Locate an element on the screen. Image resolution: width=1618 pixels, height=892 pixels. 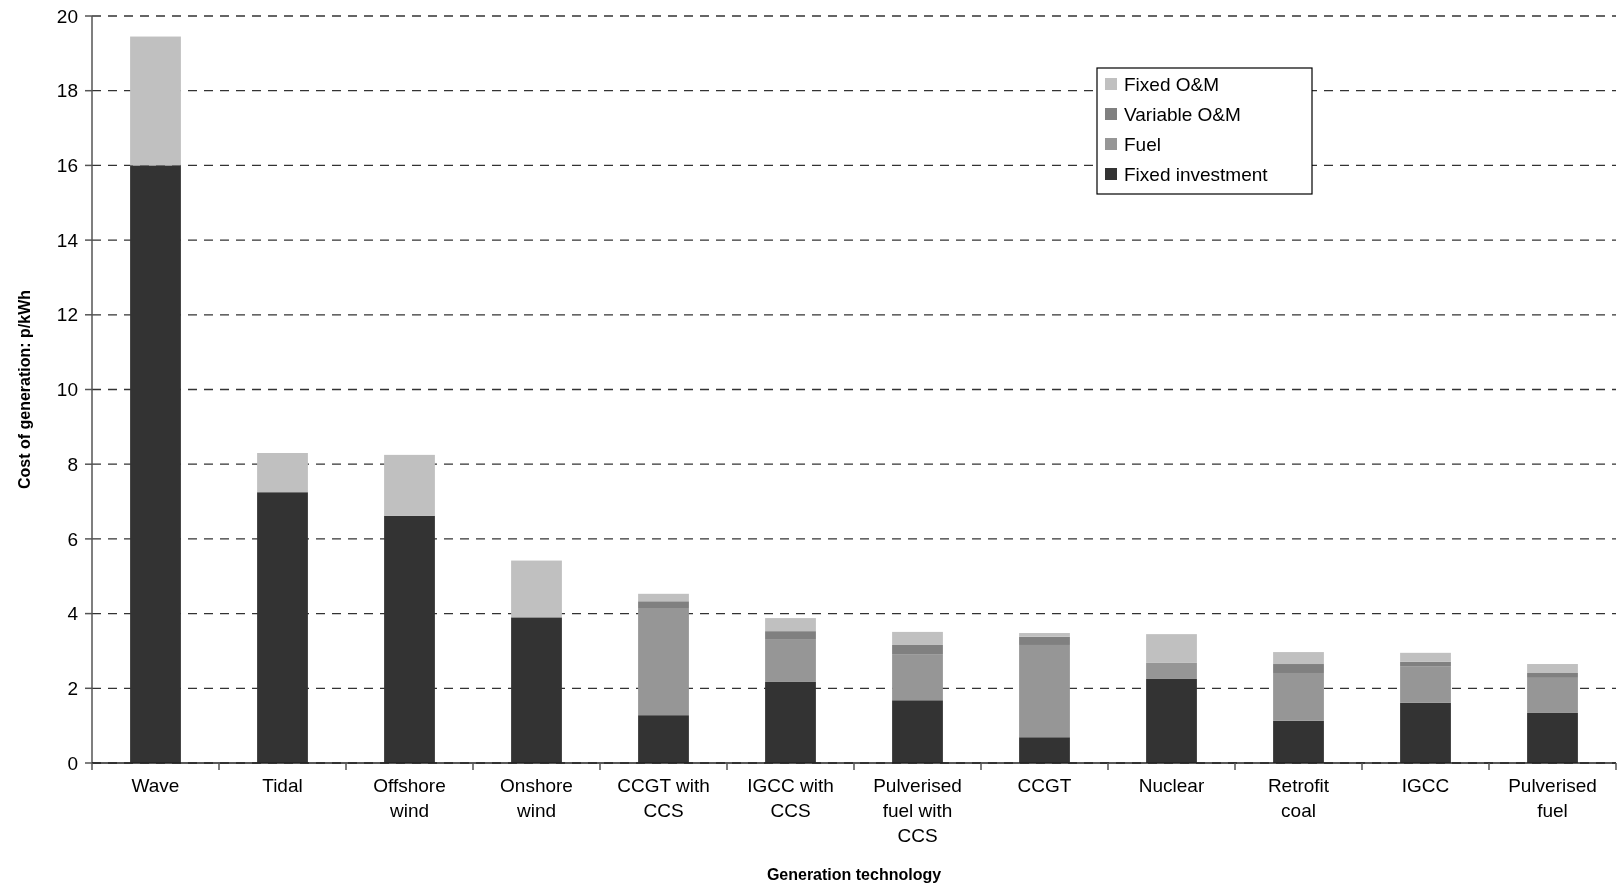
y-tick-label: 4 is located at coordinates (73, 614).